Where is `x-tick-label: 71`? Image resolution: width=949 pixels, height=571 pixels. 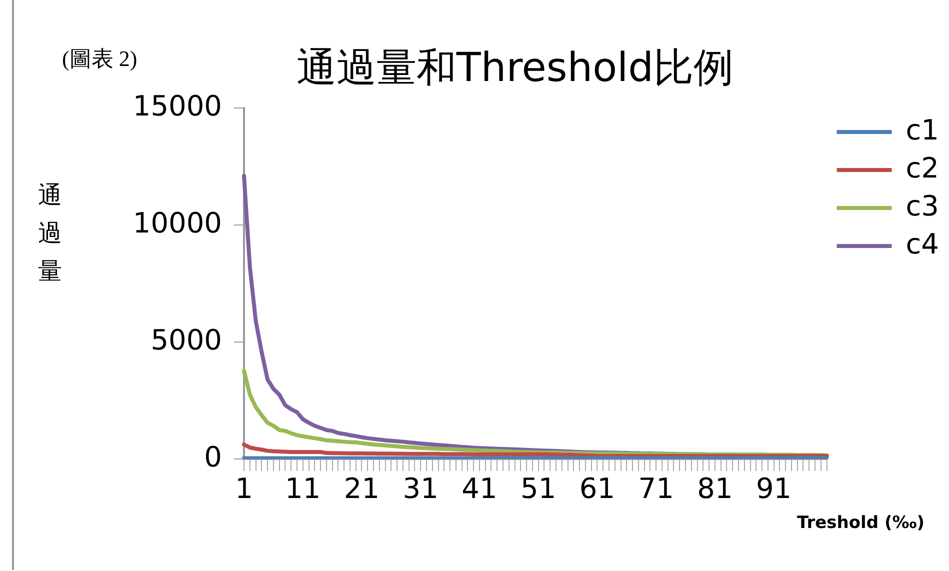 x-tick-label: 71 is located at coordinates (656, 489).